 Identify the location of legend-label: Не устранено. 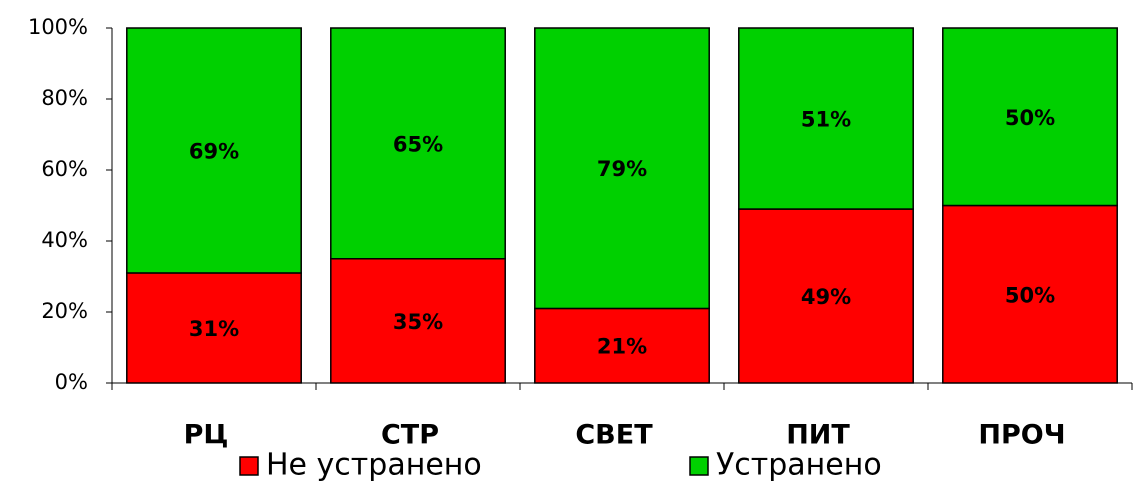
(374, 465).